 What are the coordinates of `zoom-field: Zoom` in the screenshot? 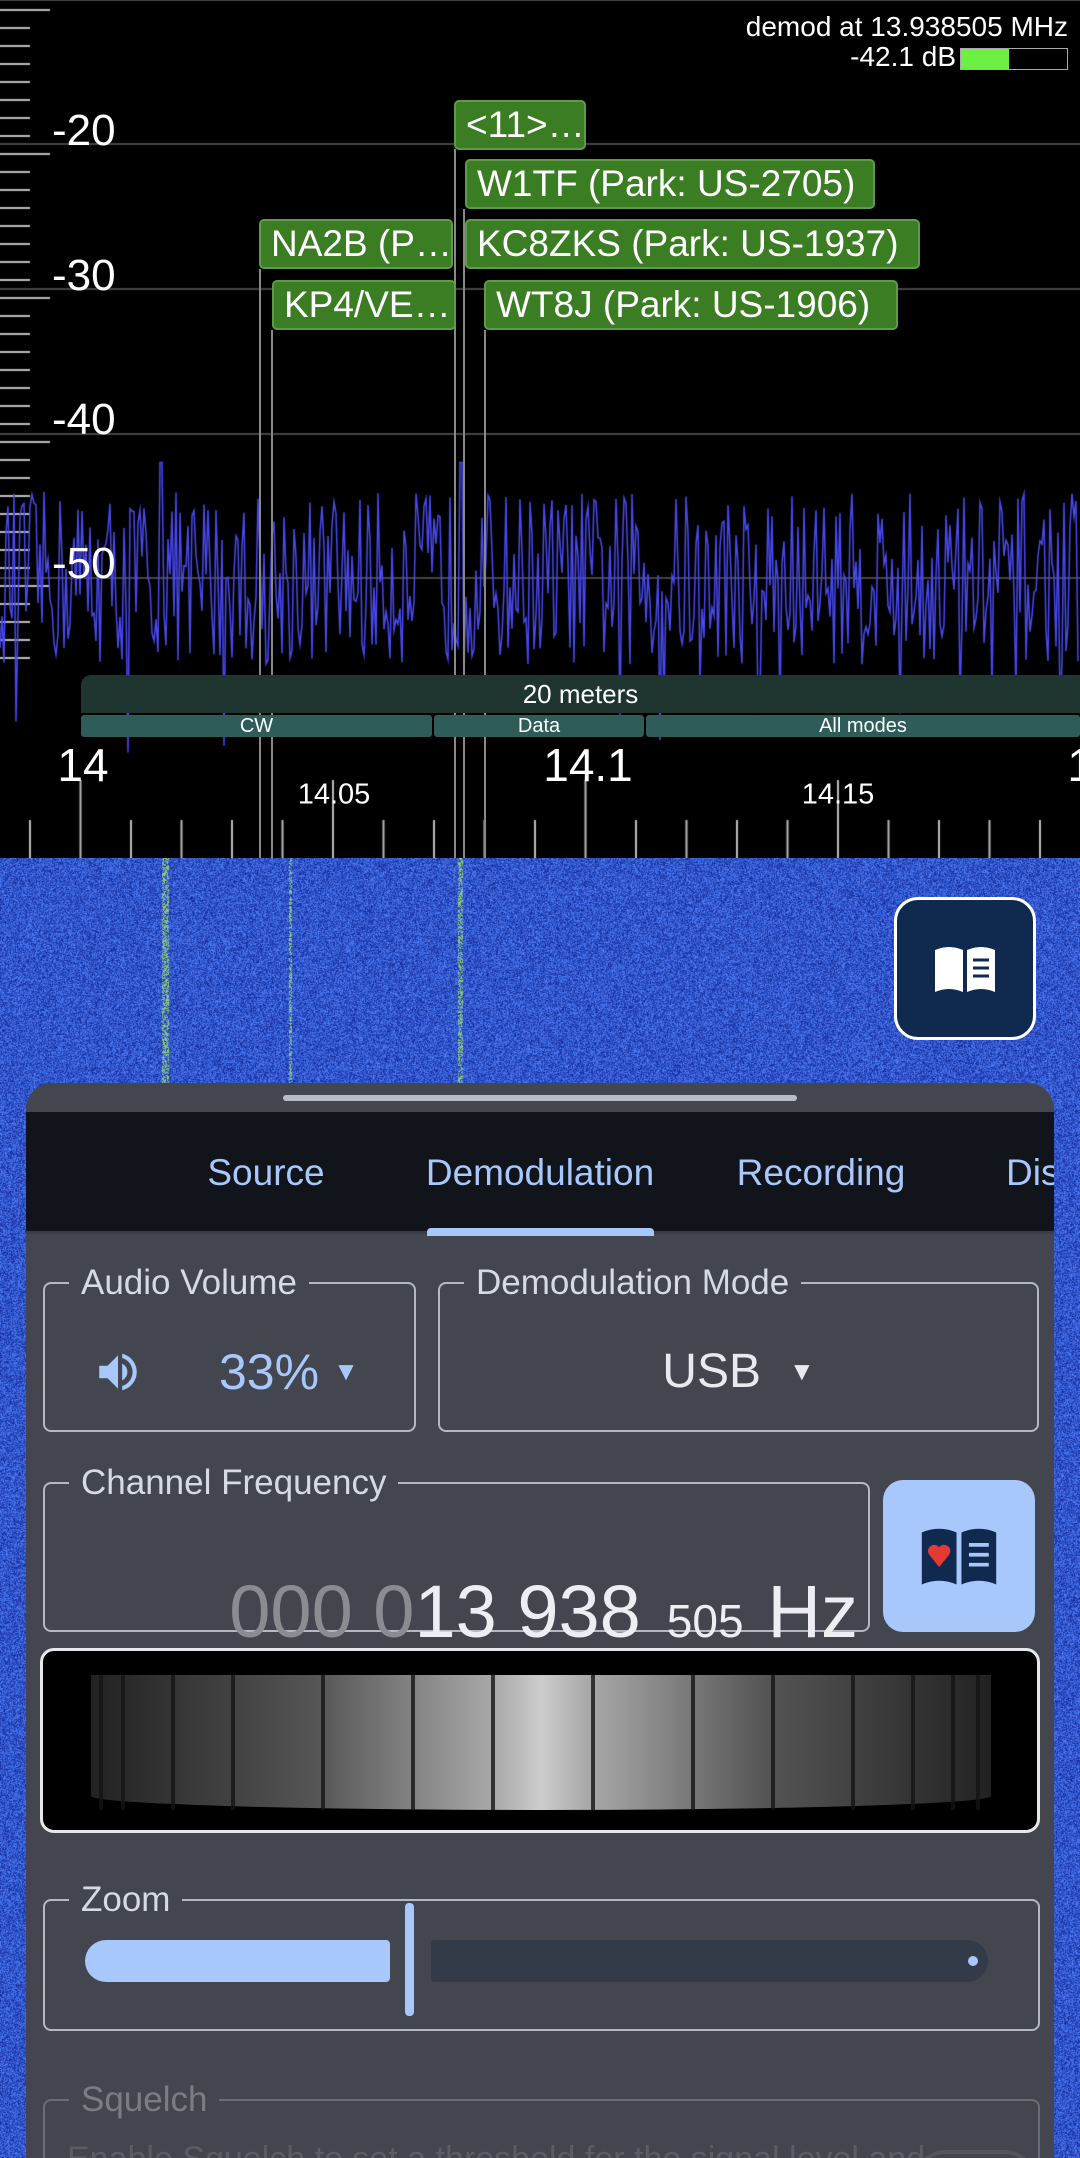 It's located at (541, 1955).